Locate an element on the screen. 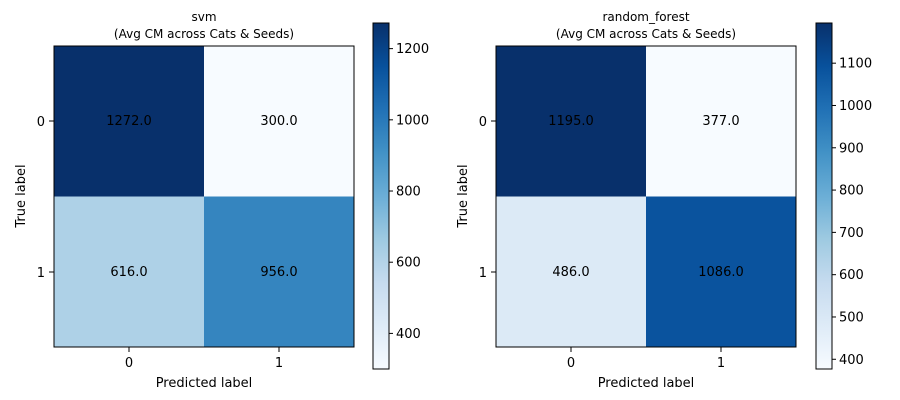 The width and height of the screenshot is (900, 400). cell-value-label: 1272.0 is located at coordinates (129, 121).